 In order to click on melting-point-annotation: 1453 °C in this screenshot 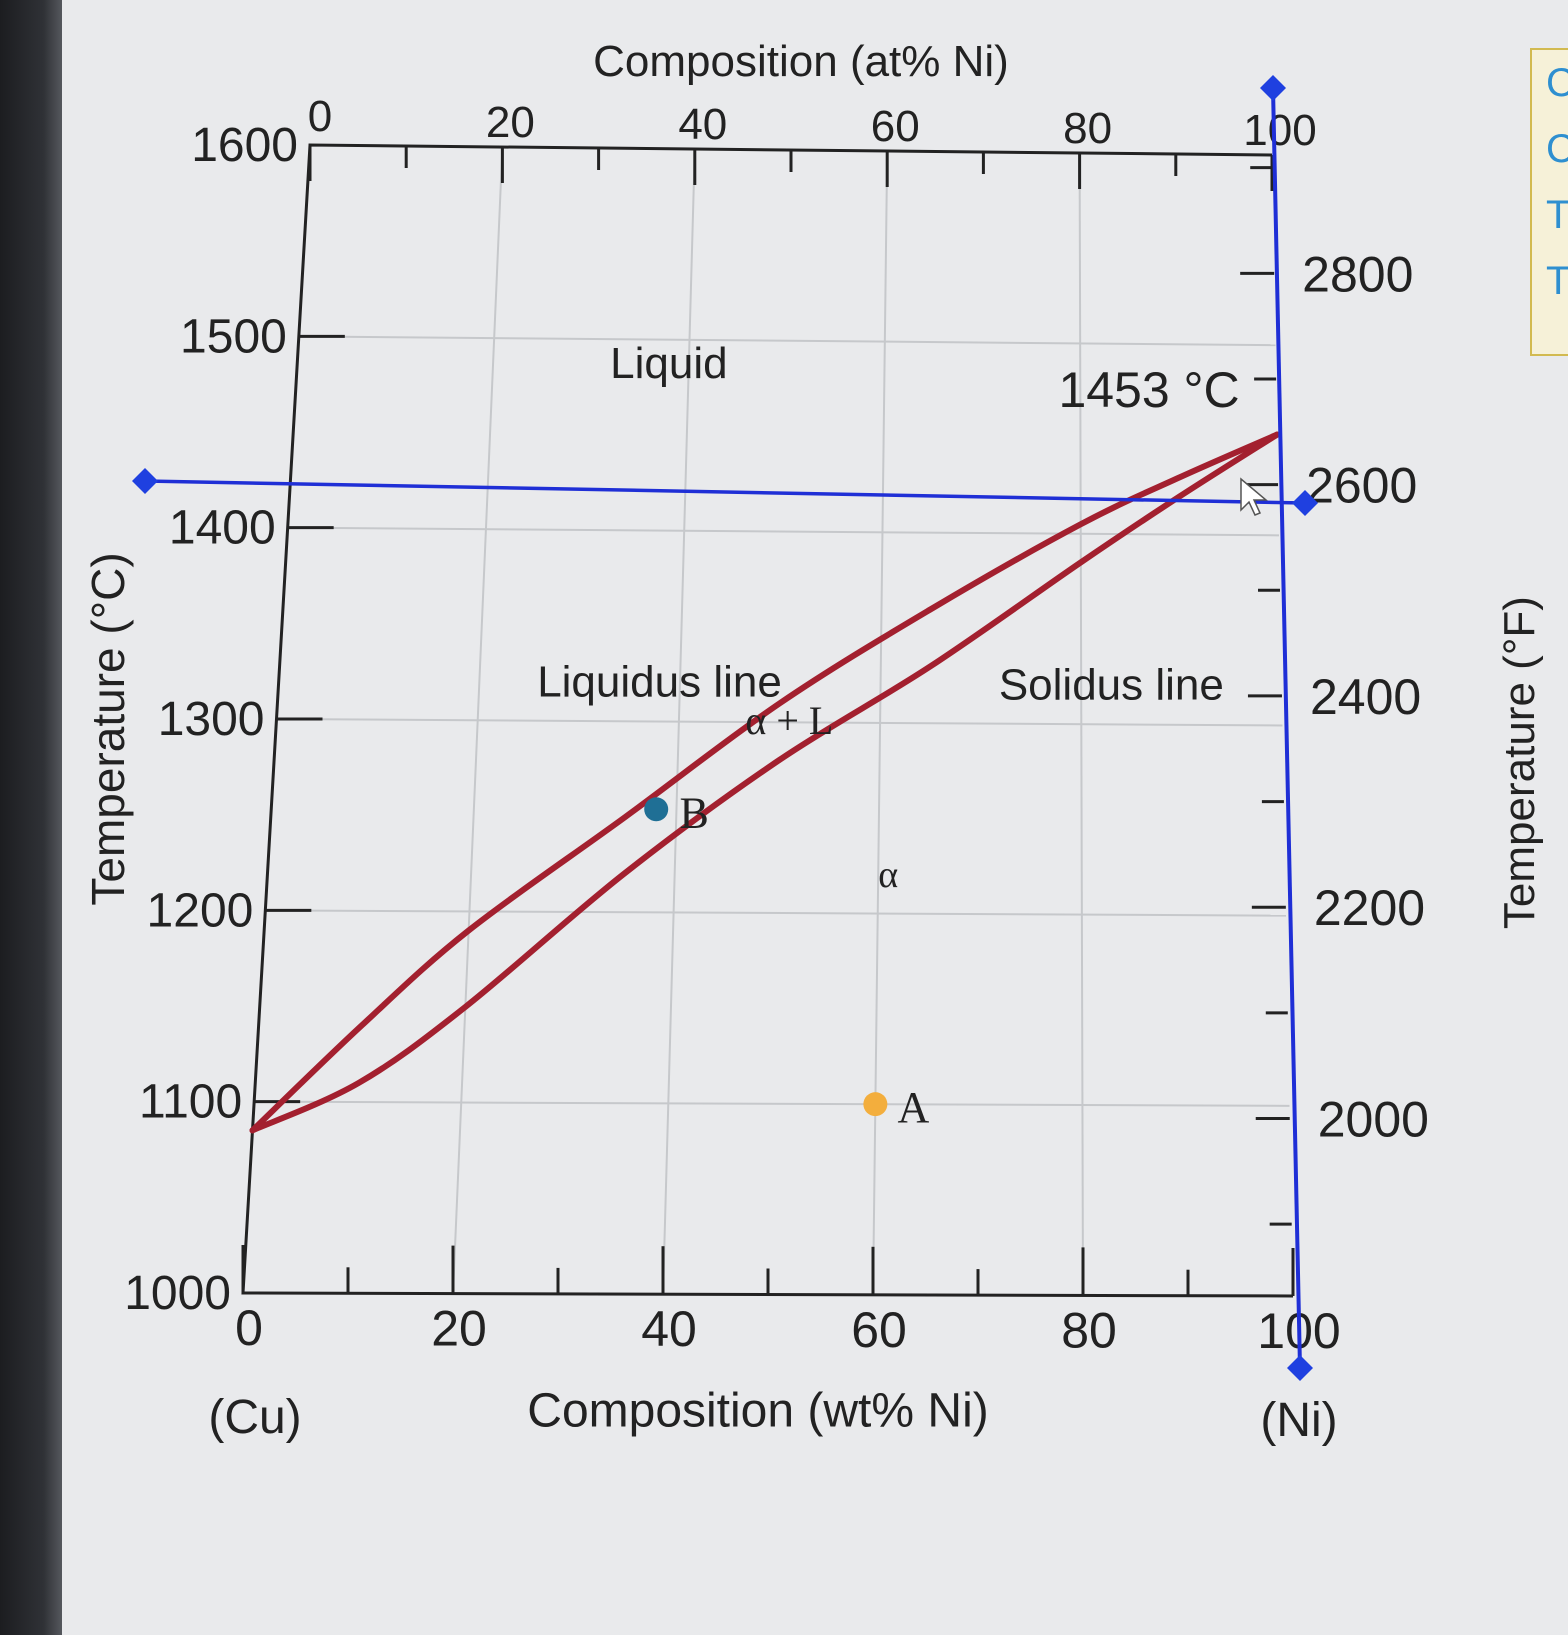, I will do `click(1148, 390)`.